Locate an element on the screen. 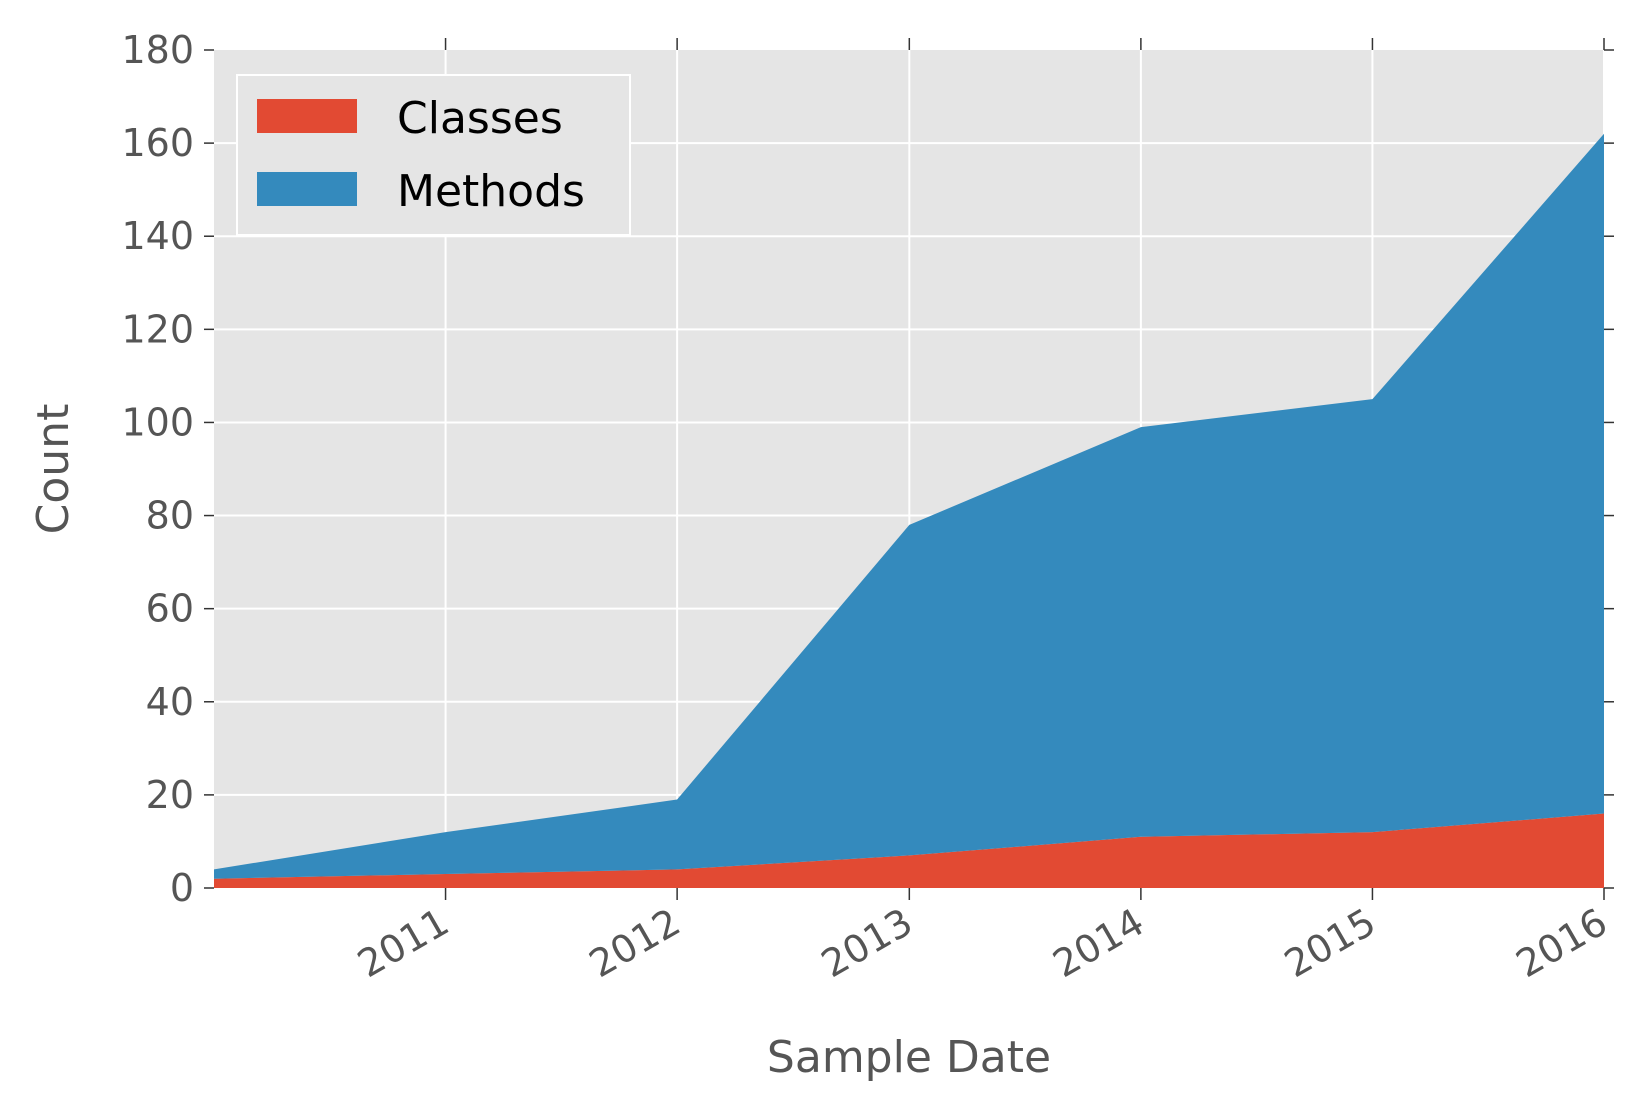 This screenshot has width=1636, height=1112. y-tick-label: 140 is located at coordinates (157, 236).